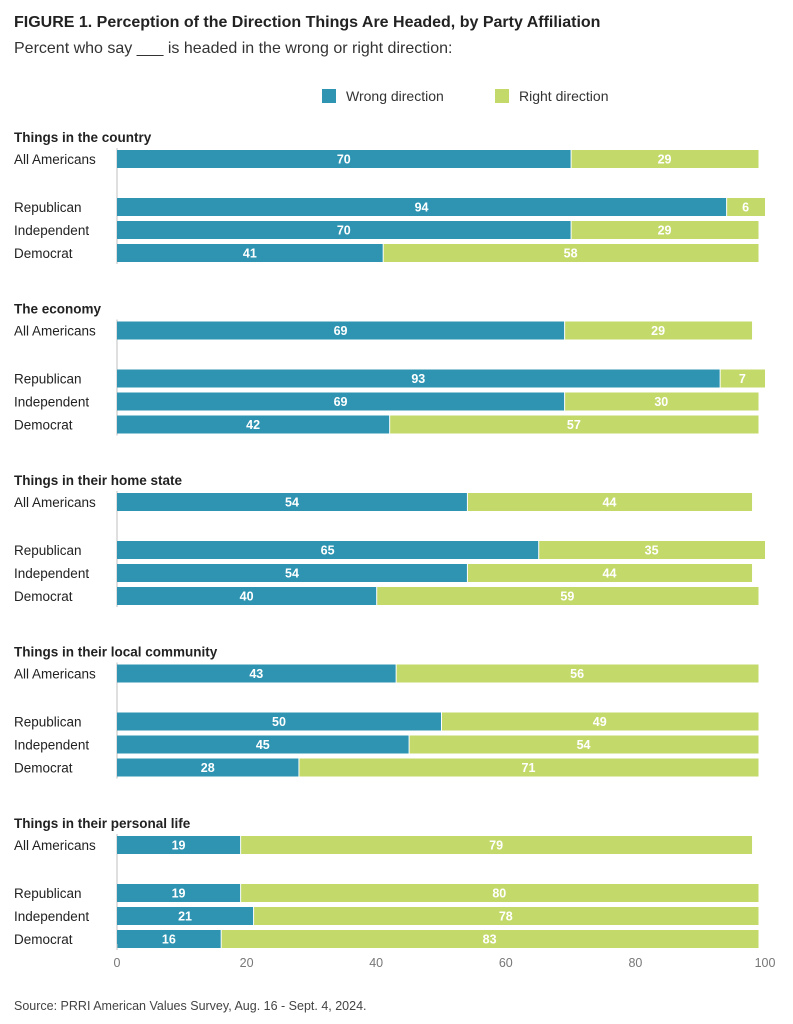 This screenshot has width=793, height=1024. I want to click on group-title: Things in the country, so click(83, 137).